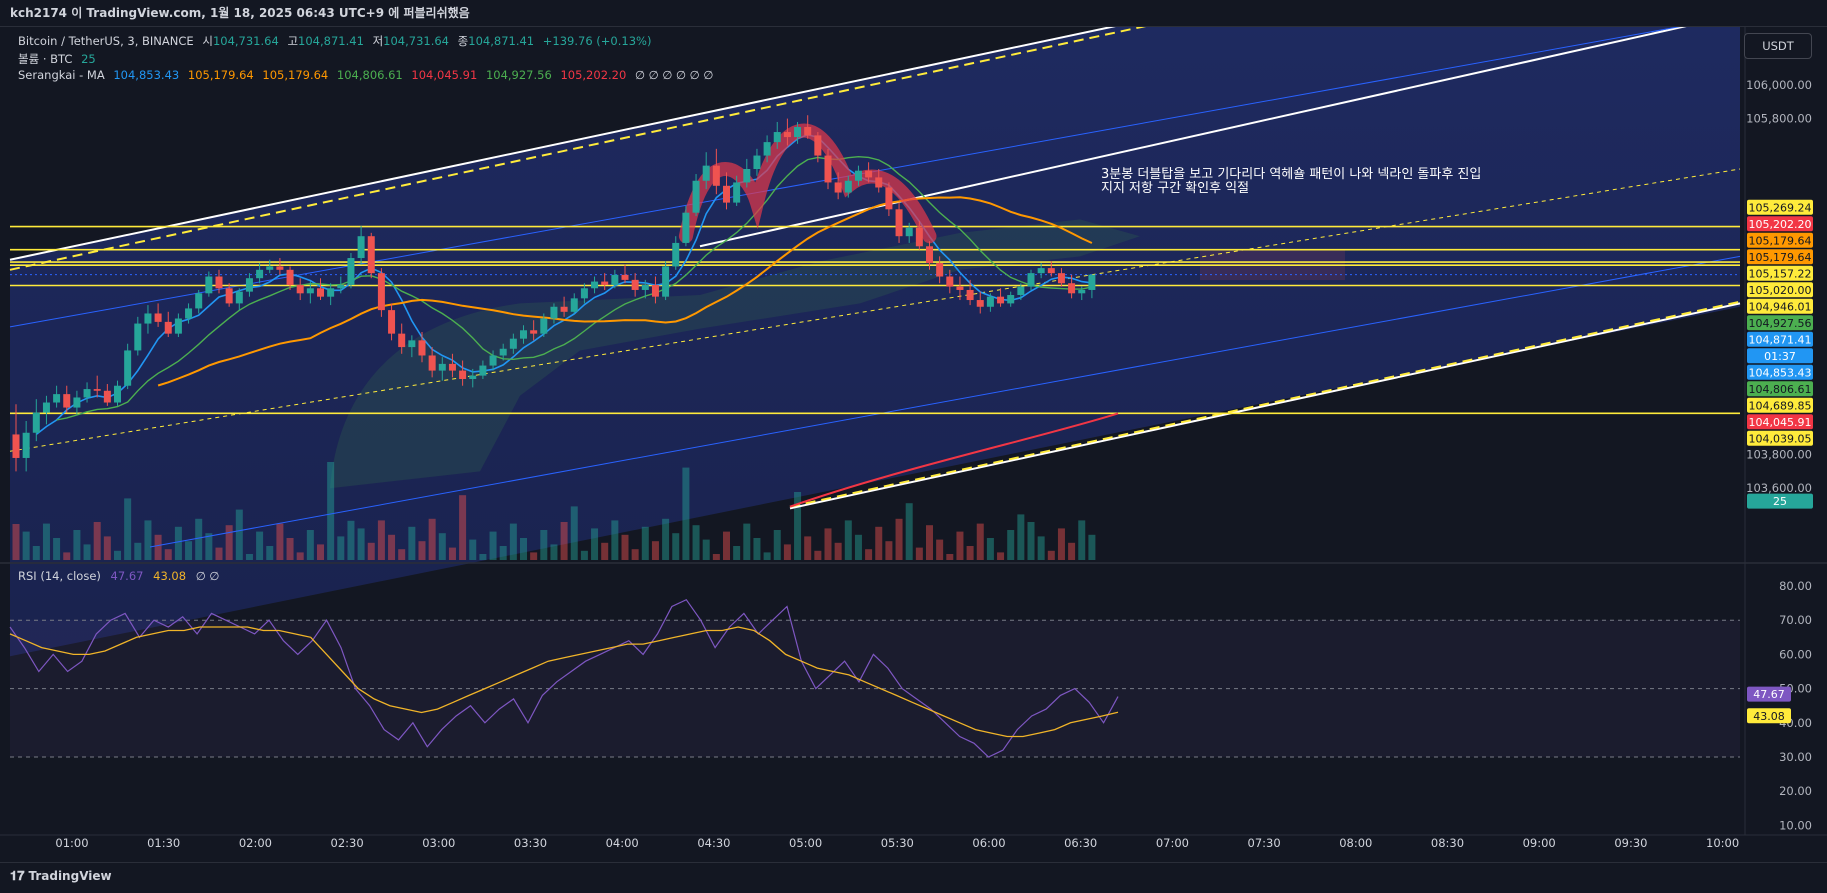 Image resolution: width=1827 pixels, height=893 pixels. I want to click on open-label: 시, so click(207, 41).